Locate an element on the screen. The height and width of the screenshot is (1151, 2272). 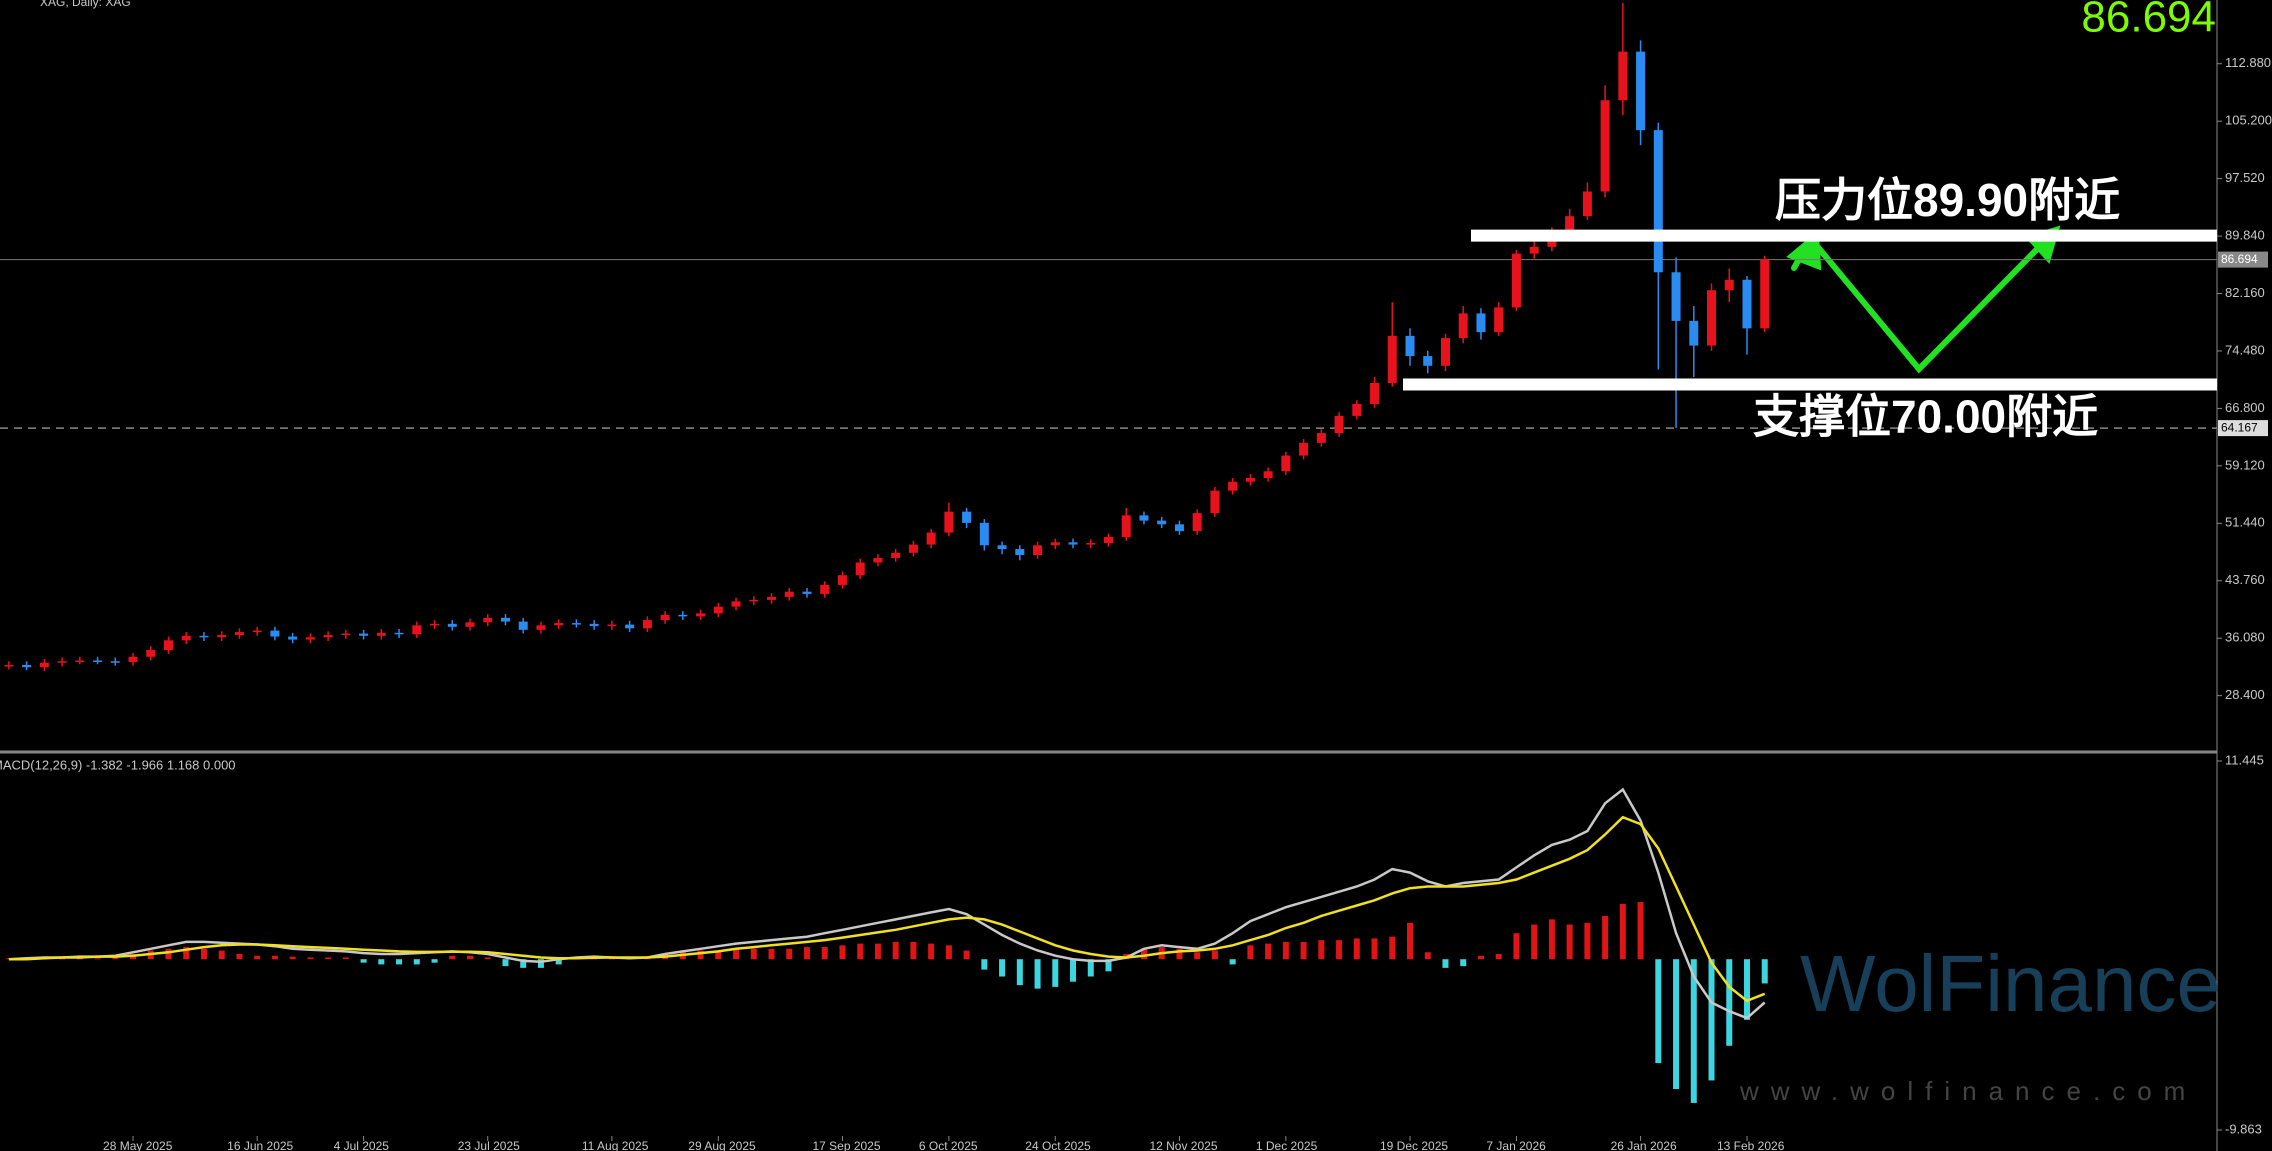
x-tick-label: 17 Sep 2025 is located at coordinates (846, 1145).